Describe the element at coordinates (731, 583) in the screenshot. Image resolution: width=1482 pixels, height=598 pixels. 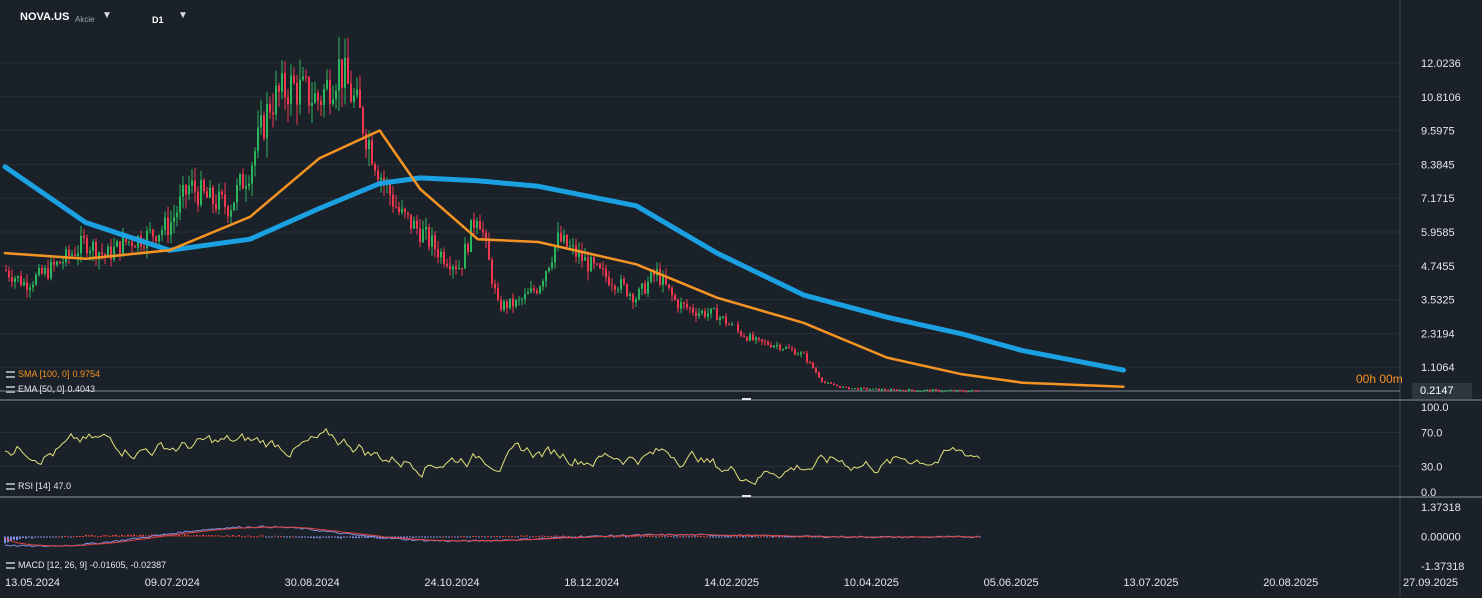
I see `date-tick-label: 14.02.2025` at that location.